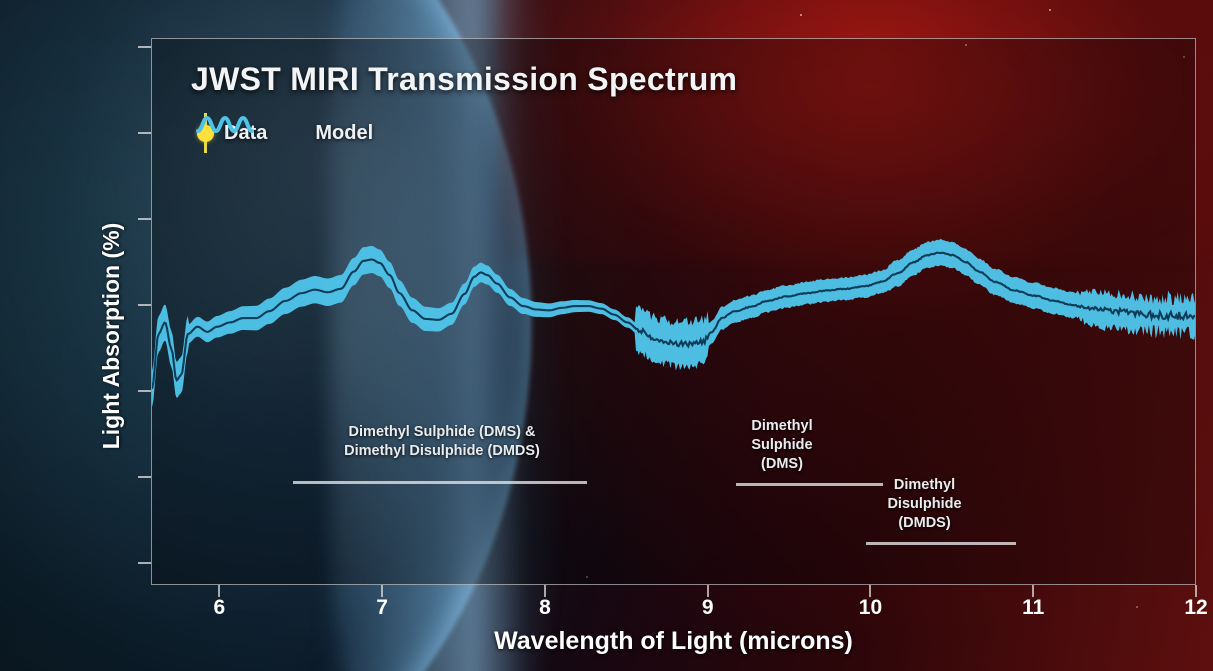 This screenshot has width=1213, height=671. Describe the element at coordinates (440, 482) in the screenshot. I see `annotation-dms-dmds-underline` at that location.